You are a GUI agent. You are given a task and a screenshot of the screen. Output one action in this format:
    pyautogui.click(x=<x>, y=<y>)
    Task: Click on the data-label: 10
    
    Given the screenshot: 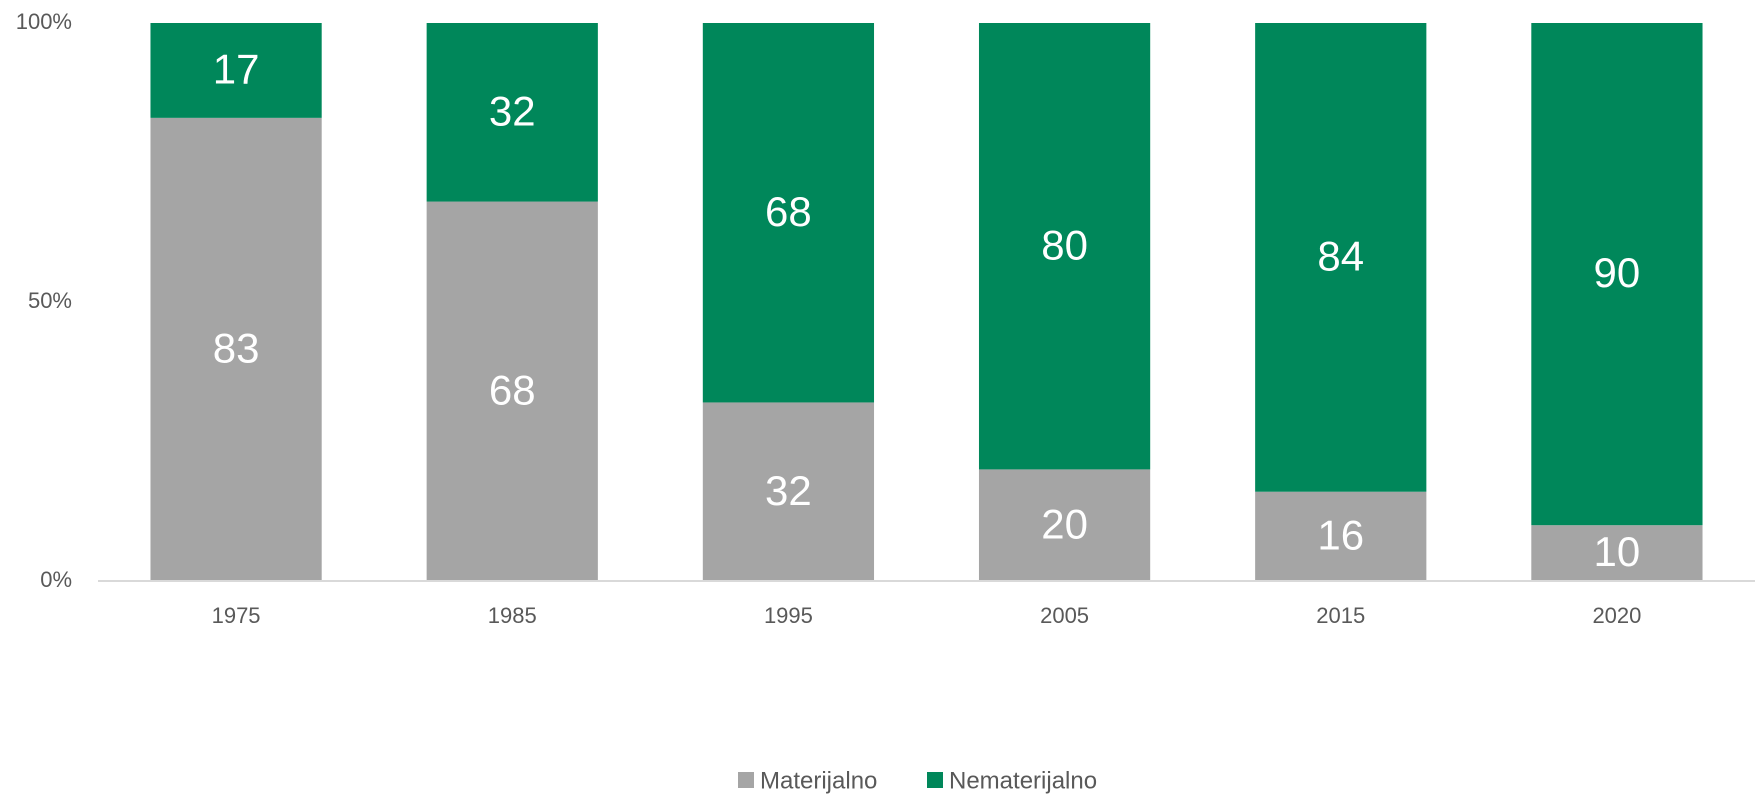 What is the action you would take?
    pyautogui.click(x=1617, y=551)
    